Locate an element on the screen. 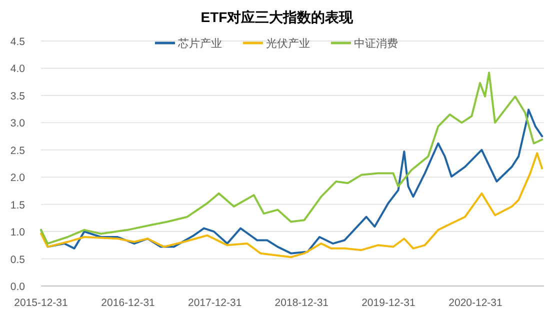  y-tick-label: 3.5 is located at coordinates (18, 96).